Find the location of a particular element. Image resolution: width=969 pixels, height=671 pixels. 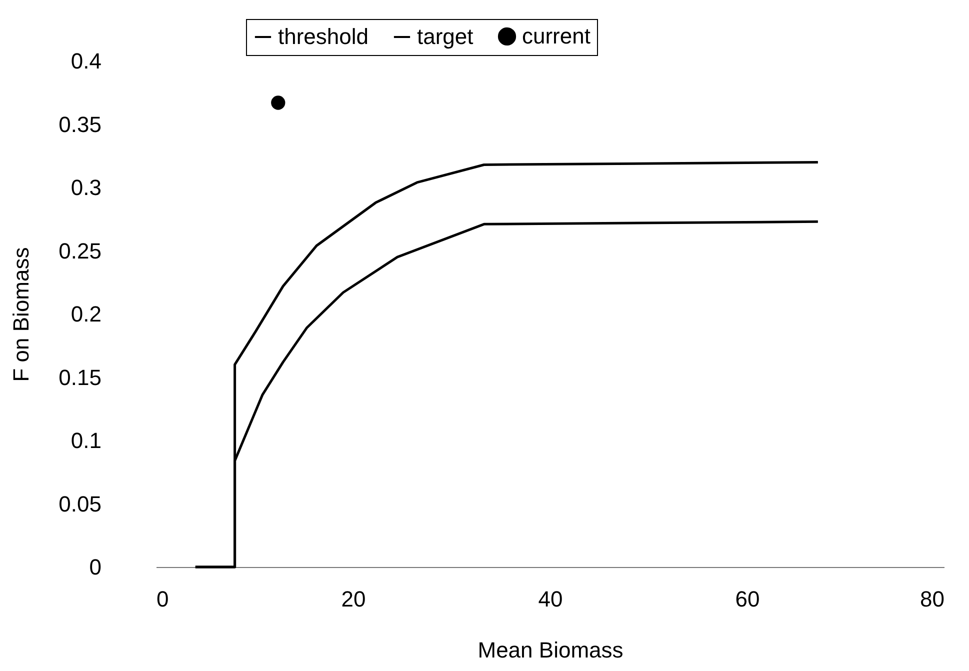

y-tick-label: 0.1 is located at coordinates (86, 440).